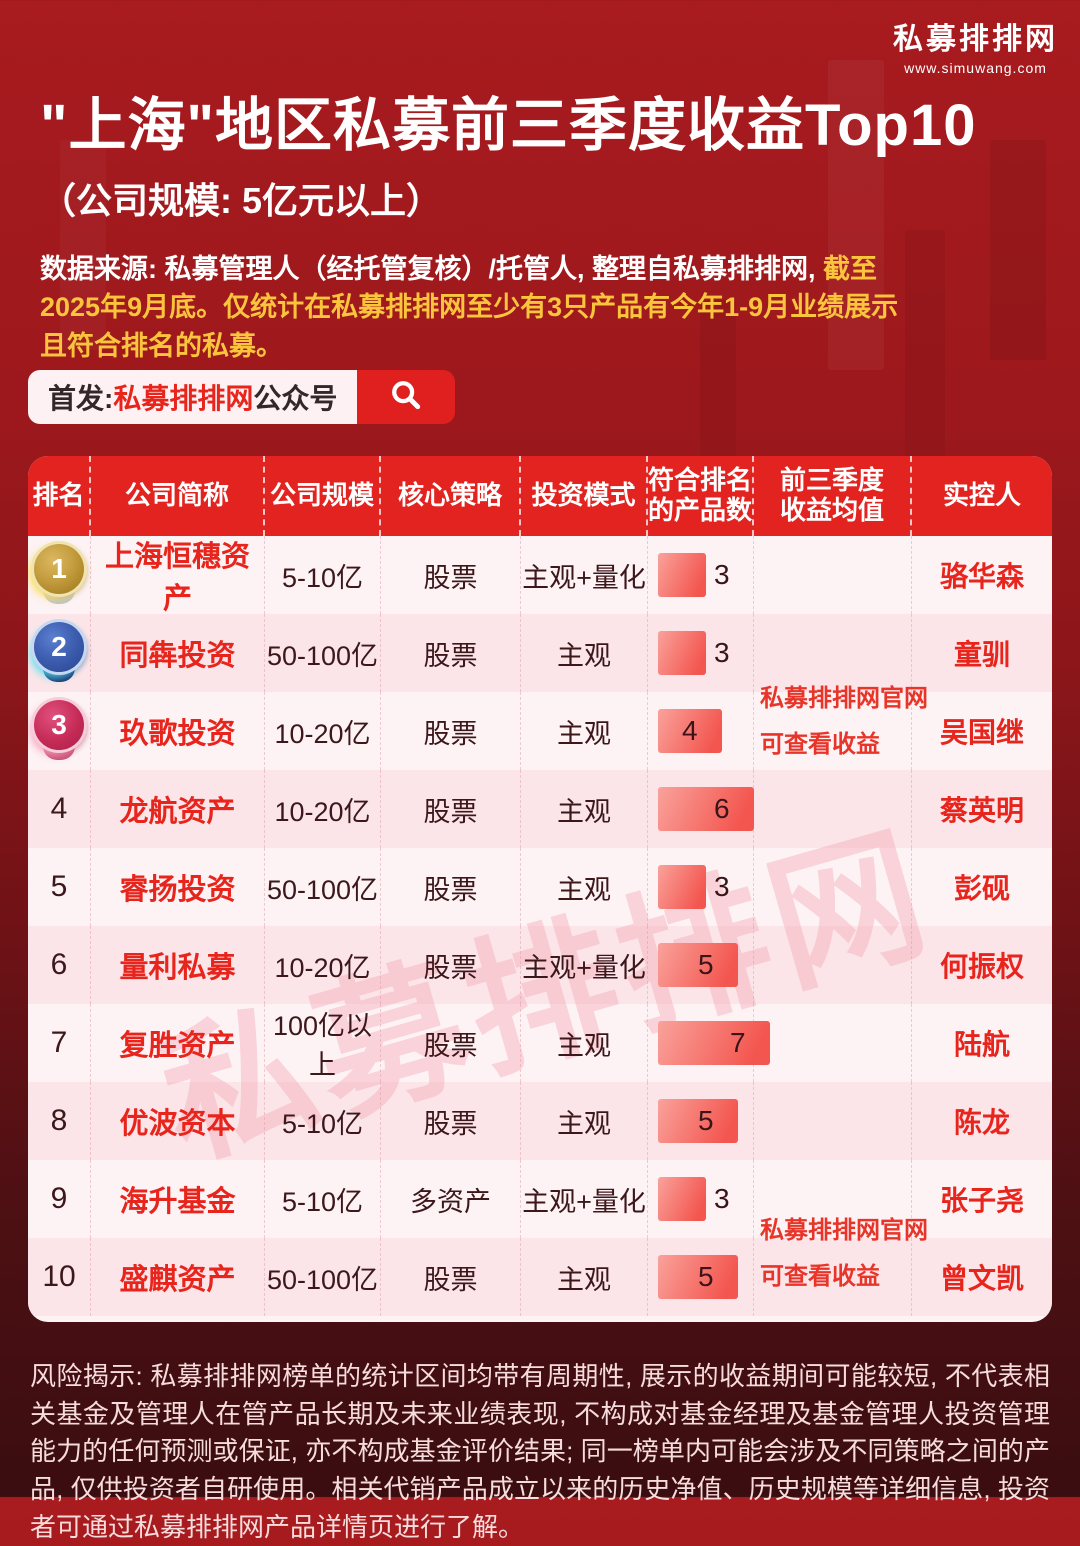 Image resolution: width=1080 pixels, height=1546 pixels. I want to click on column-header-owner: 实控人, so click(981, 495).